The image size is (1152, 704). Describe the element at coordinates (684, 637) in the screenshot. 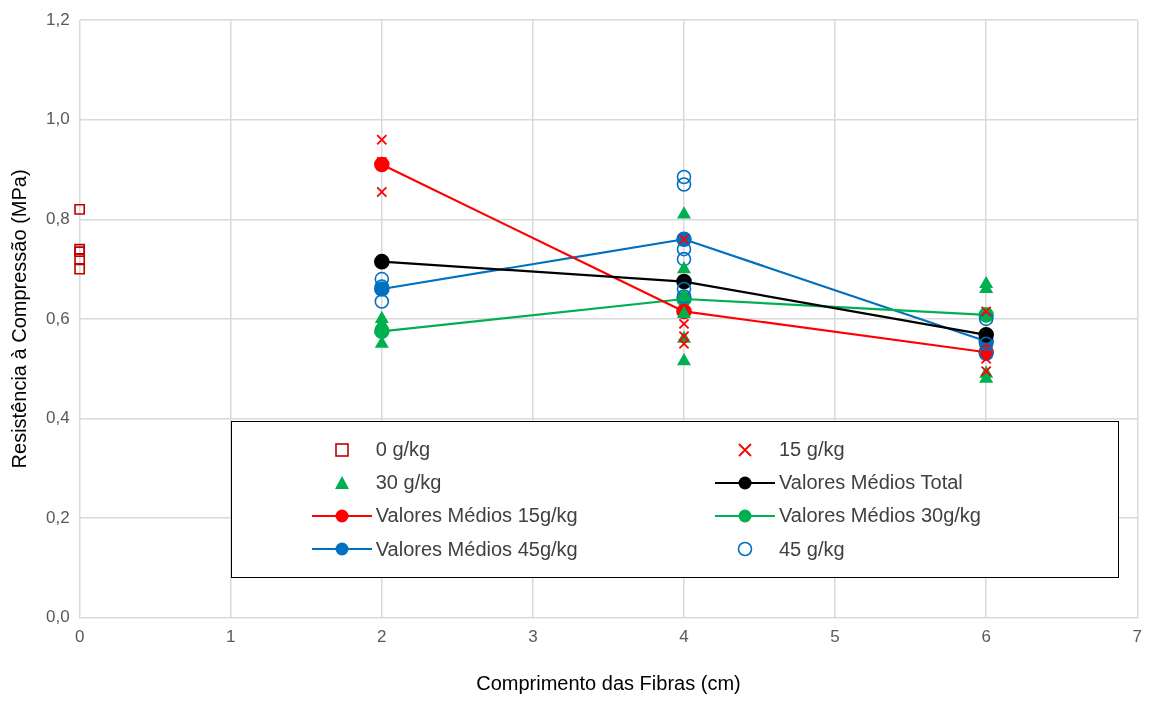

I see `x-tick-label: 4` at that location.